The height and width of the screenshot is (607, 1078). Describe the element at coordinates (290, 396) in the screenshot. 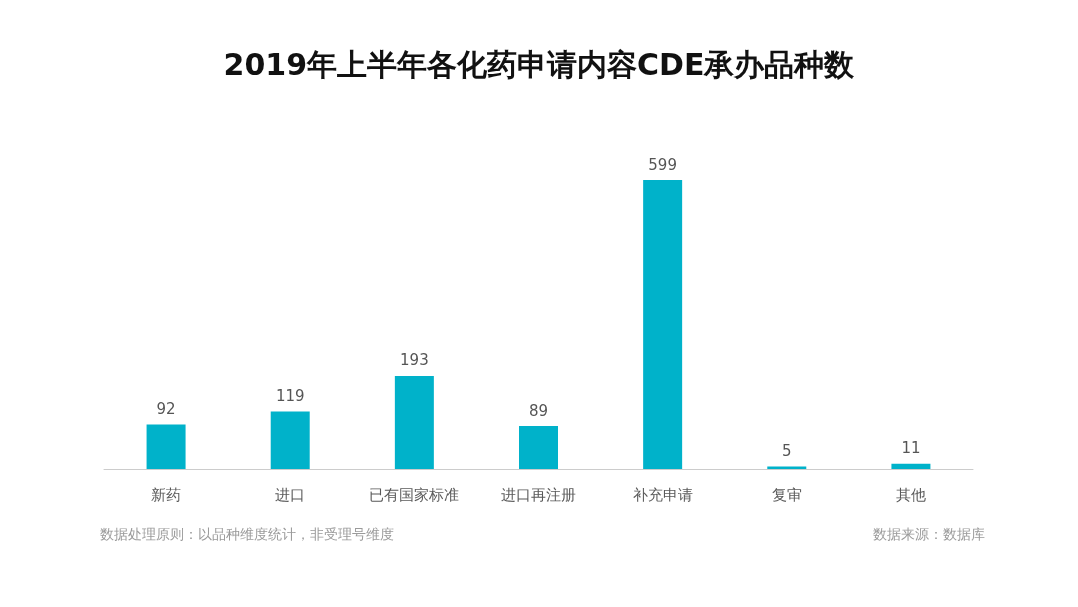

I see `data-label: 119` at that location.